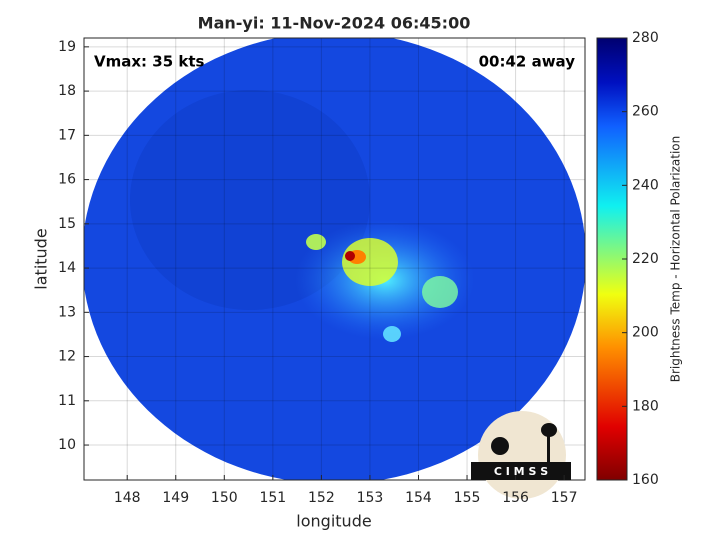 The height and width of the screenshot is (540, 720). I want to click on y-tick-label: 15, so click(67, 224).